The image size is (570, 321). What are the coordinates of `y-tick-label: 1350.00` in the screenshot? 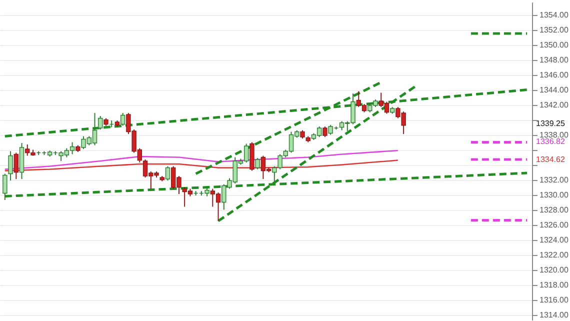 It's located at (554, 45).